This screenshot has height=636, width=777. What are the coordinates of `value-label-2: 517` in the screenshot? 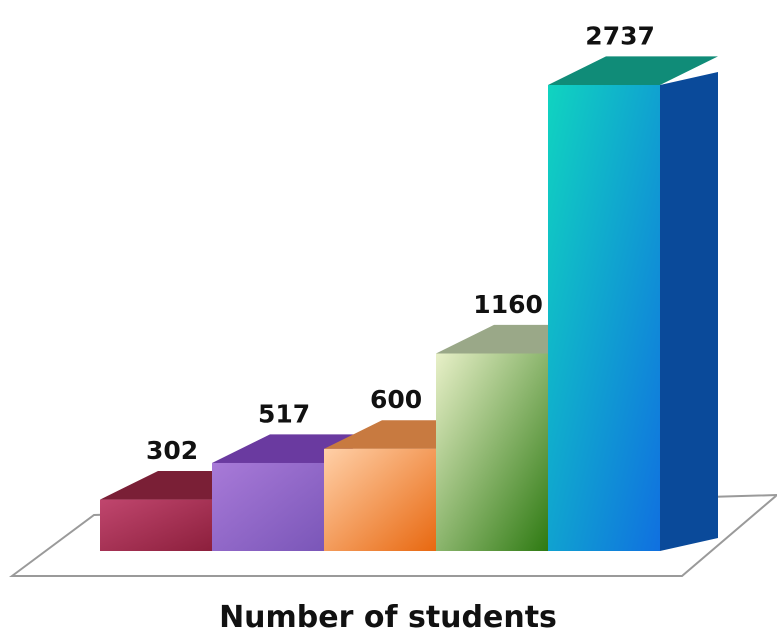 It's located at (284, 413).